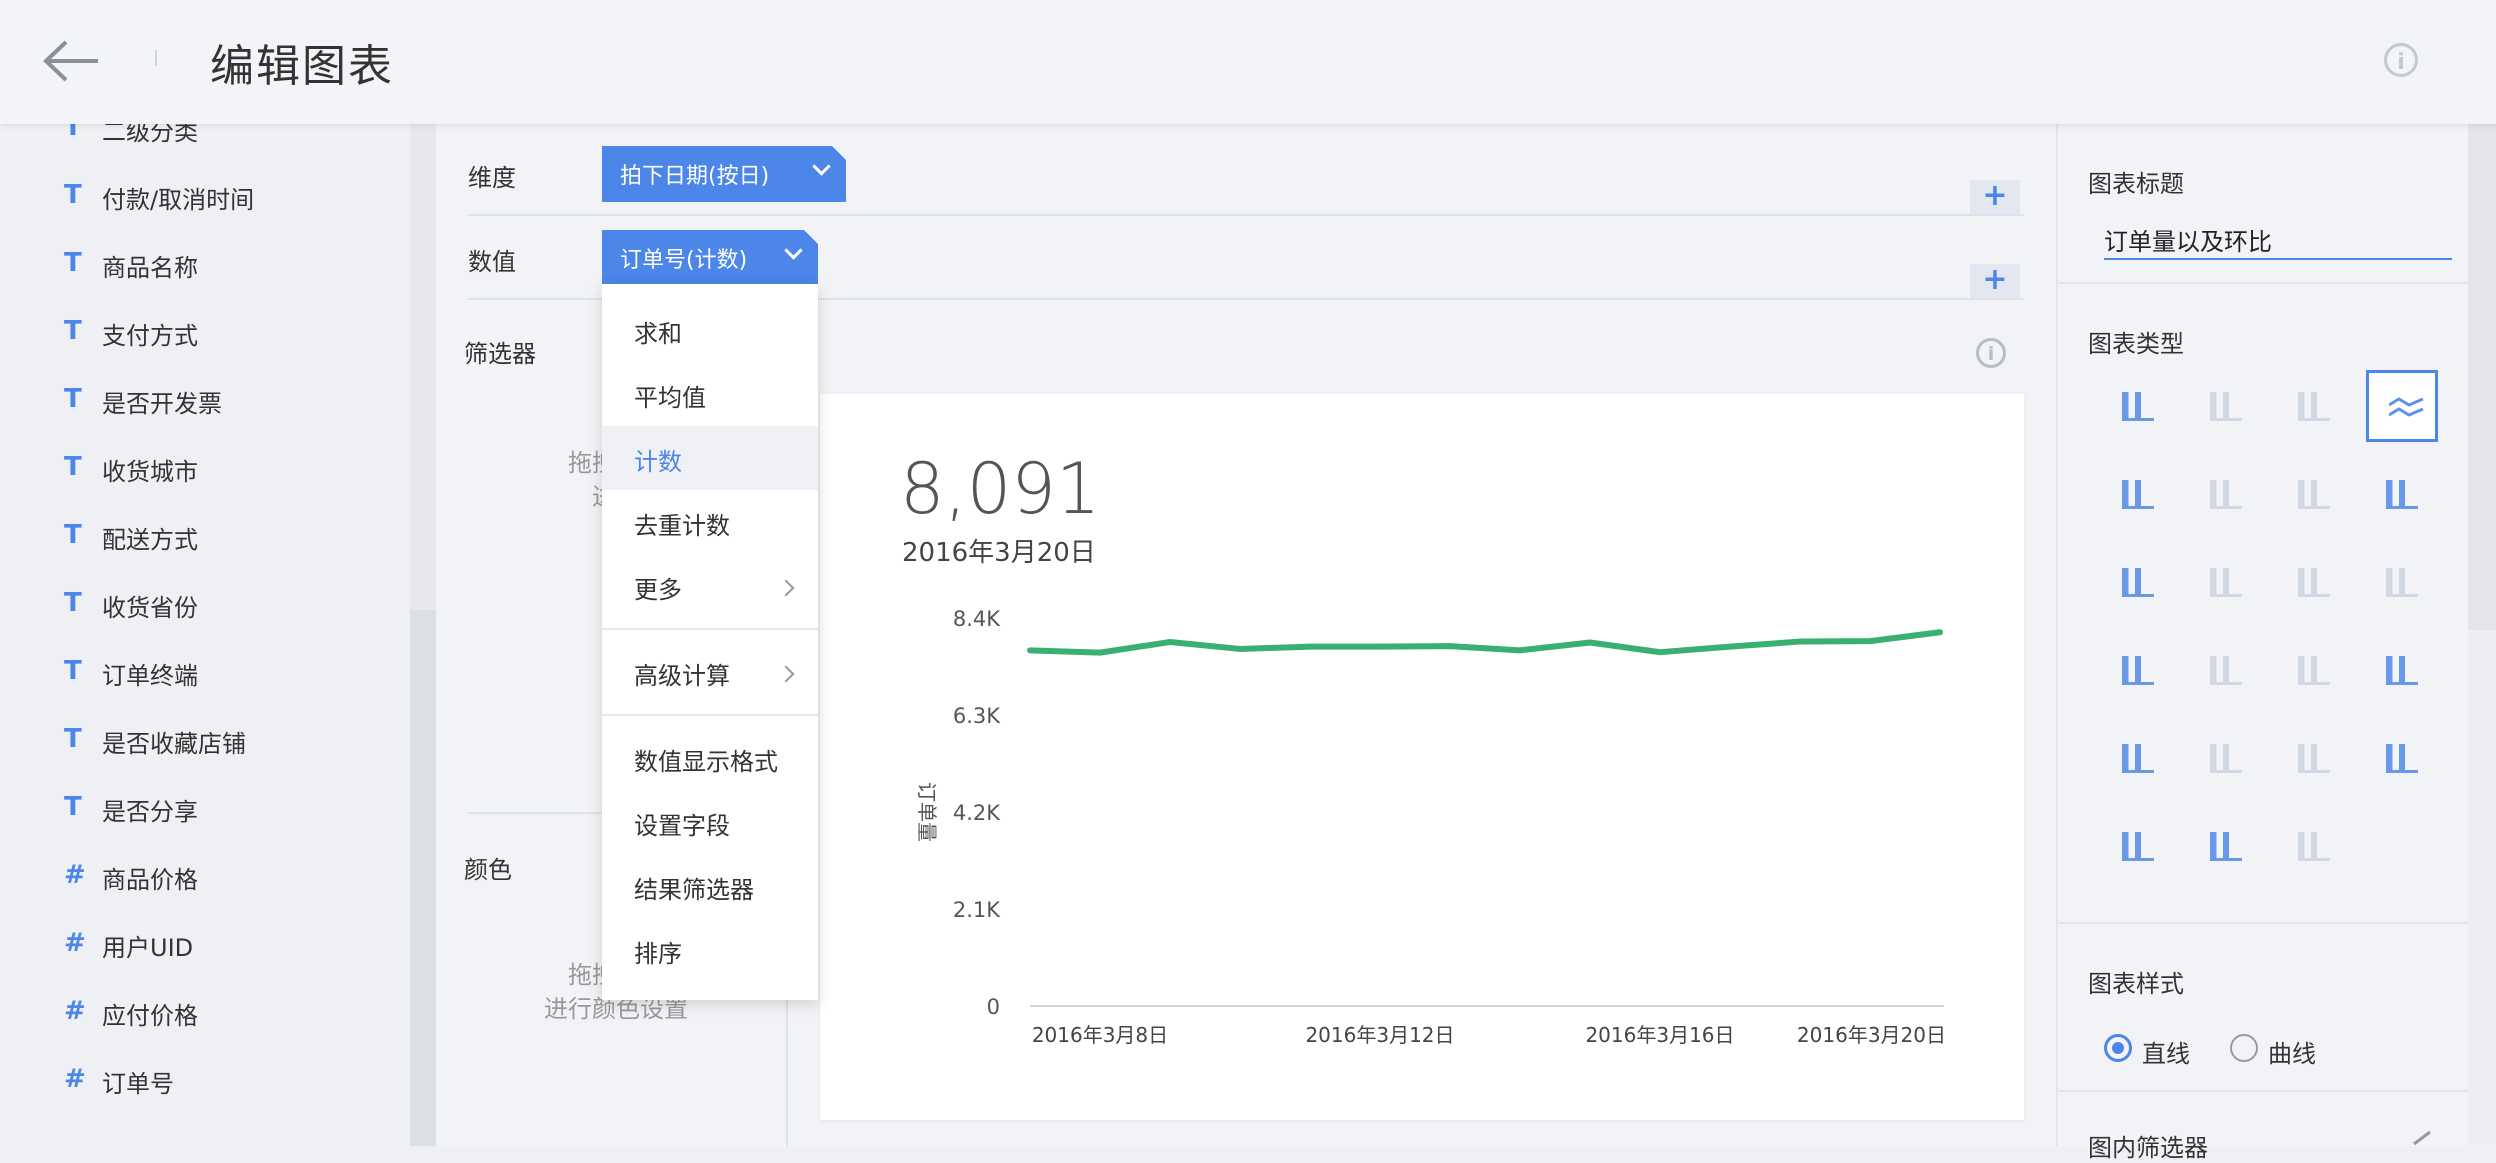 Image resolution: width=2496 pixels, height=1163 pixels. Describe the element at coordinates (2292, 1054) in the screenshot. I see `style-option-curve: 曲线` at that location.